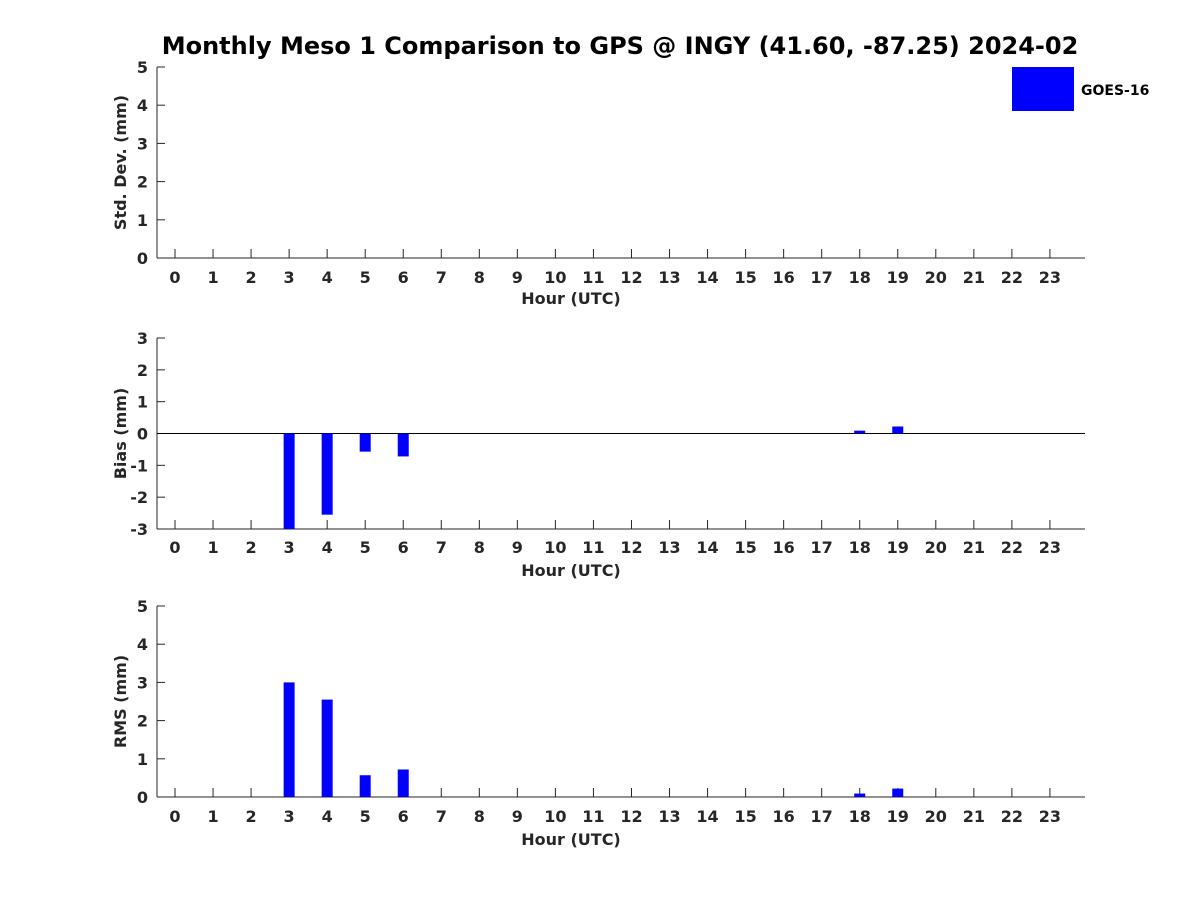  Describe the element at coordinates (860, 547) in the screenshot. I see `bias-x-tick-label: 18` at that location.